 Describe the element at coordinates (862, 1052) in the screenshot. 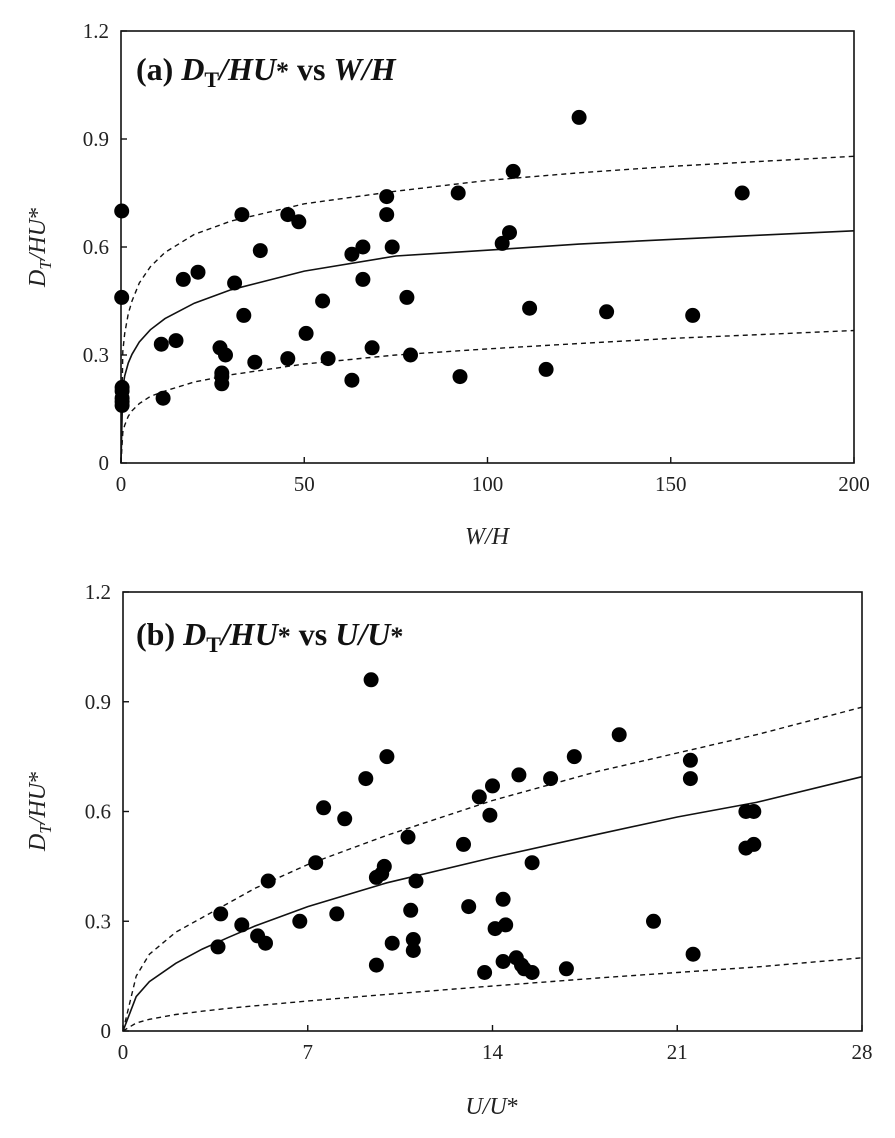

I see `x-tick-label: 28` at that location.